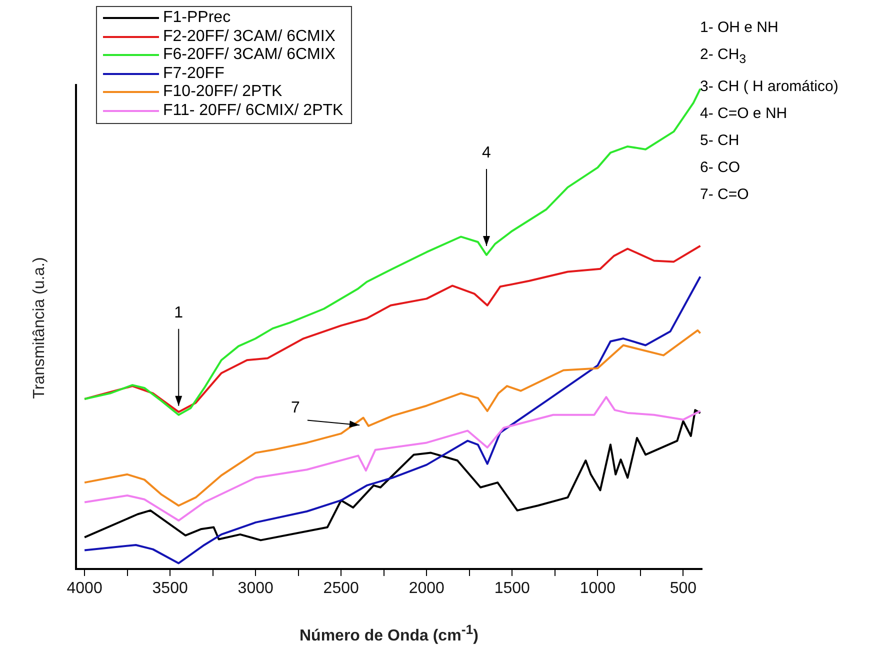 Image resolution: width=888 pixels, height=651 pixels. I want to click on x-tick-label: 3500, so click(170, 589).